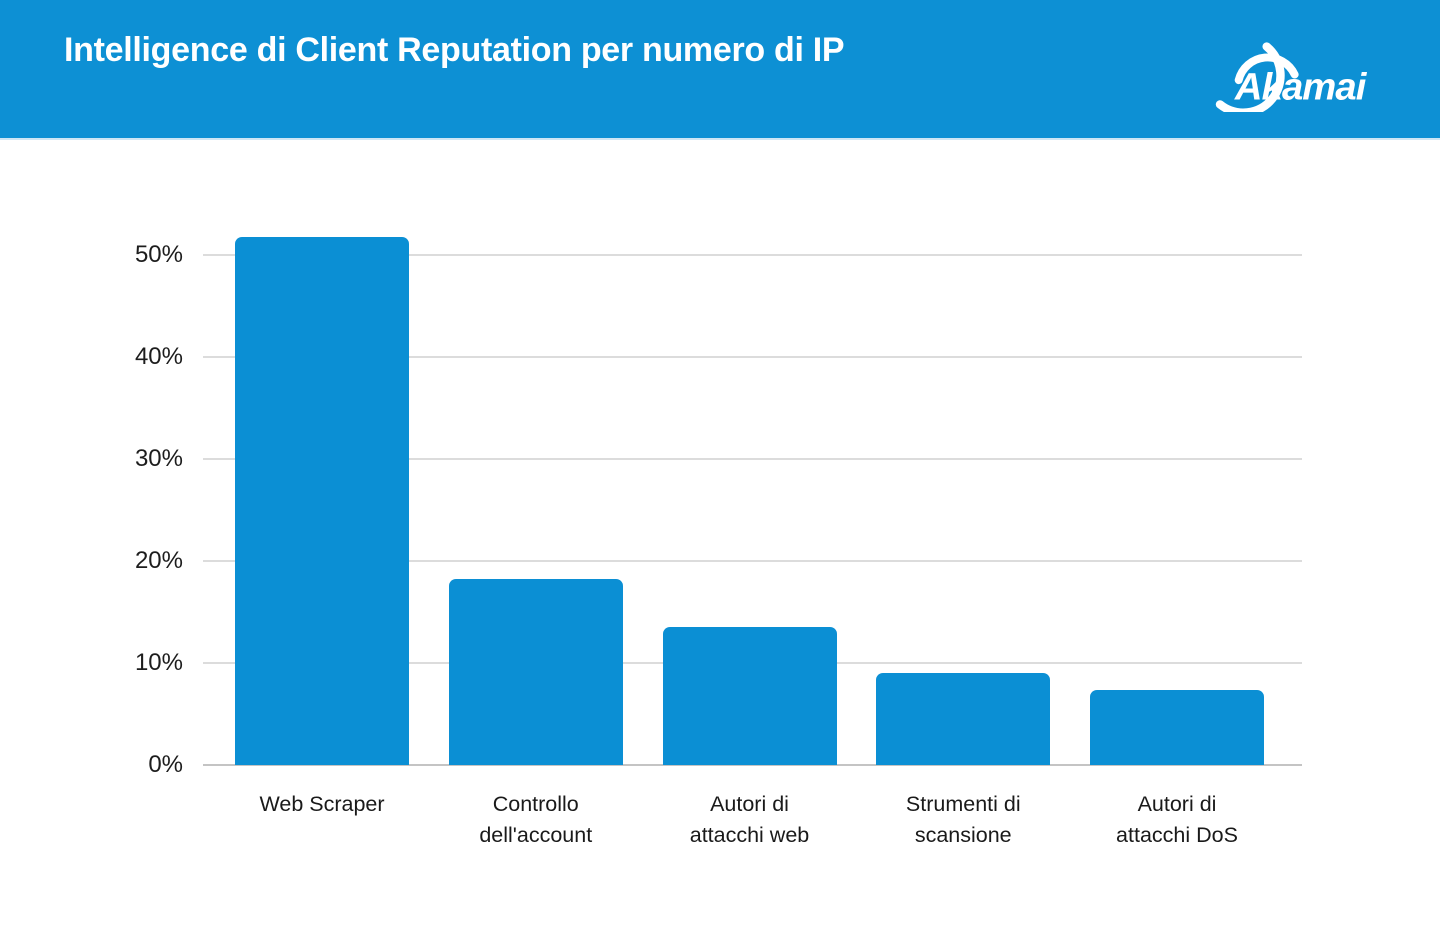 Image resolution: width=1440 pixels, height=925 pixels. Describe the element at coordinates (165, 764) in the screenshot. I see `y-axis-tick-label: 0%` at that location.